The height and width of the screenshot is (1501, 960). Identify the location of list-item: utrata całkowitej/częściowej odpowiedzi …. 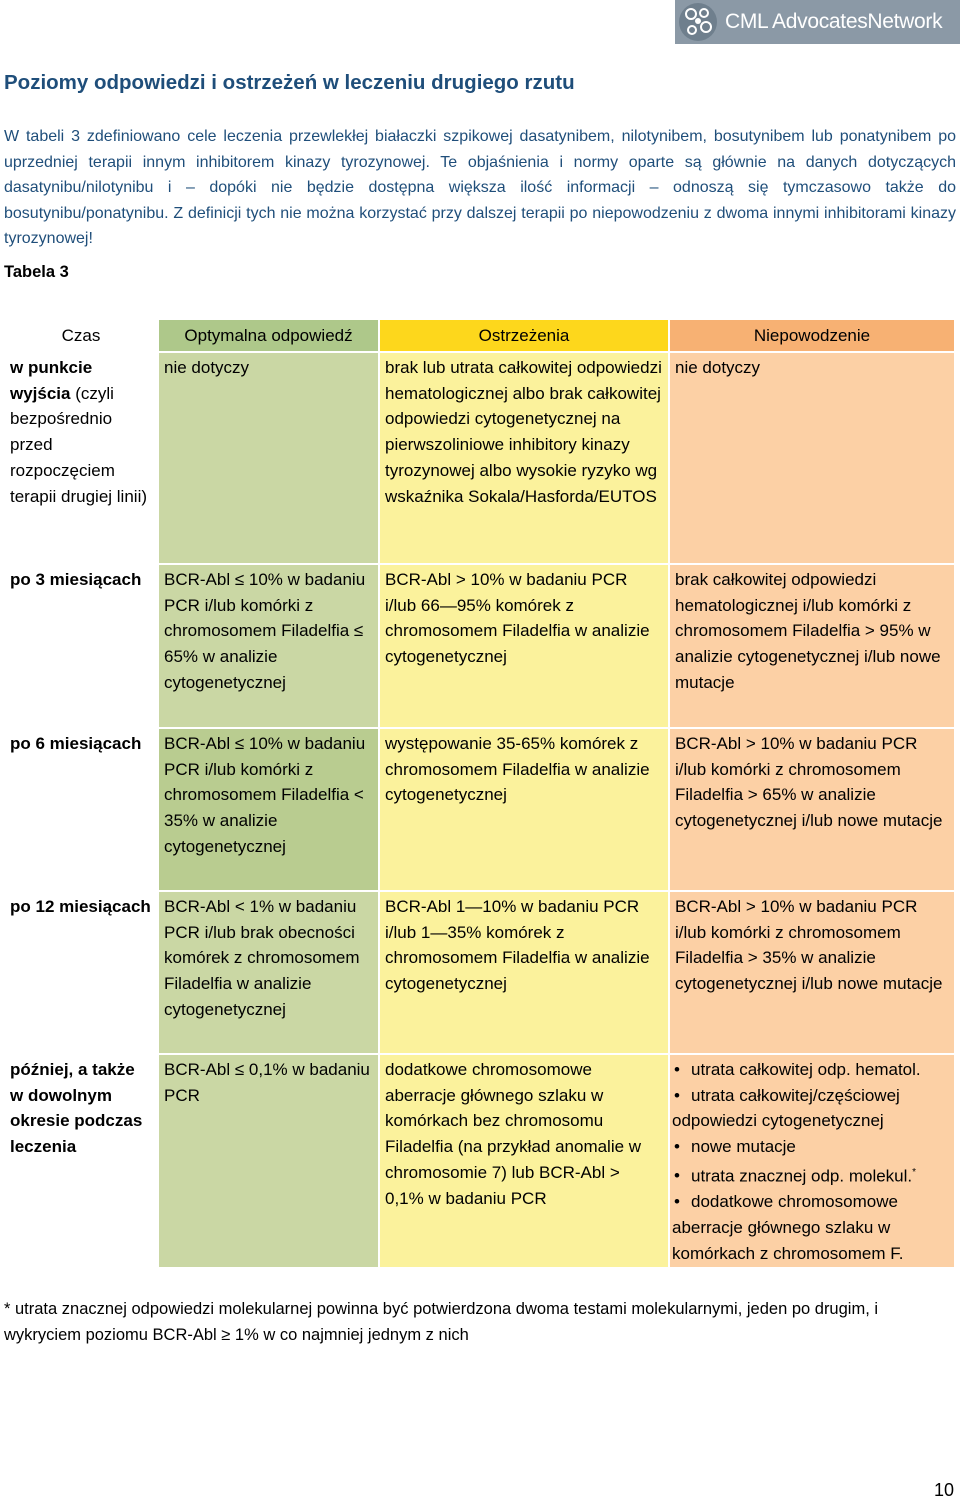
(810, 1108).